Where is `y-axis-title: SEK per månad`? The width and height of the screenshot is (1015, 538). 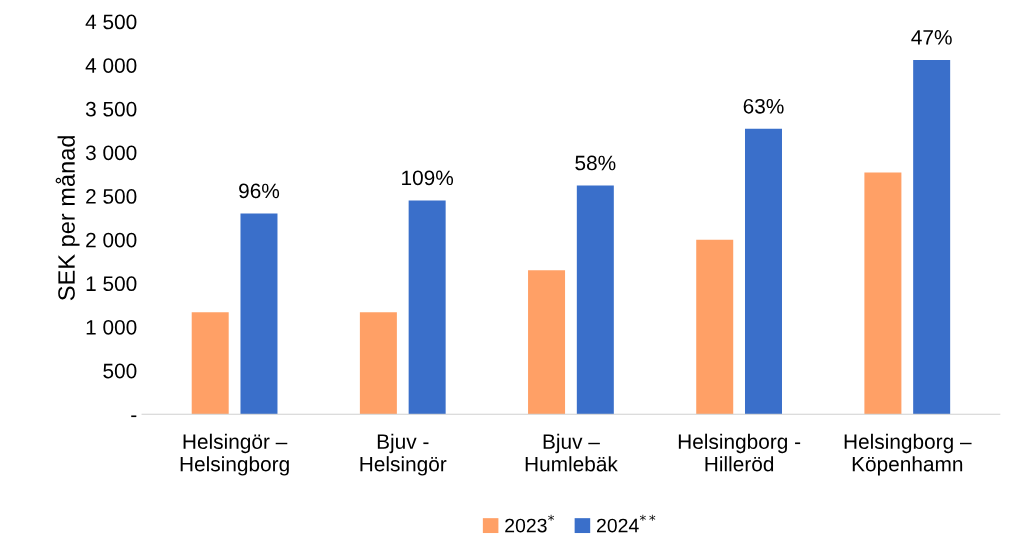
y-axis-title: SEK per månad is located at coordinates (67, 218).